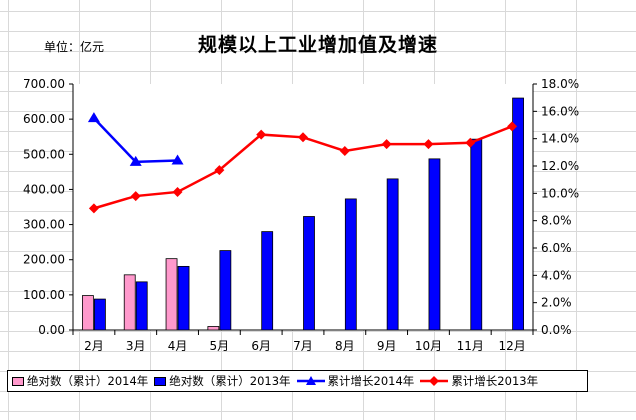  What do you see at coordinates (560, 139) in the screenshot?
I see `right-axis-tick-label: 14.0%` at bounding box center [560, 139].